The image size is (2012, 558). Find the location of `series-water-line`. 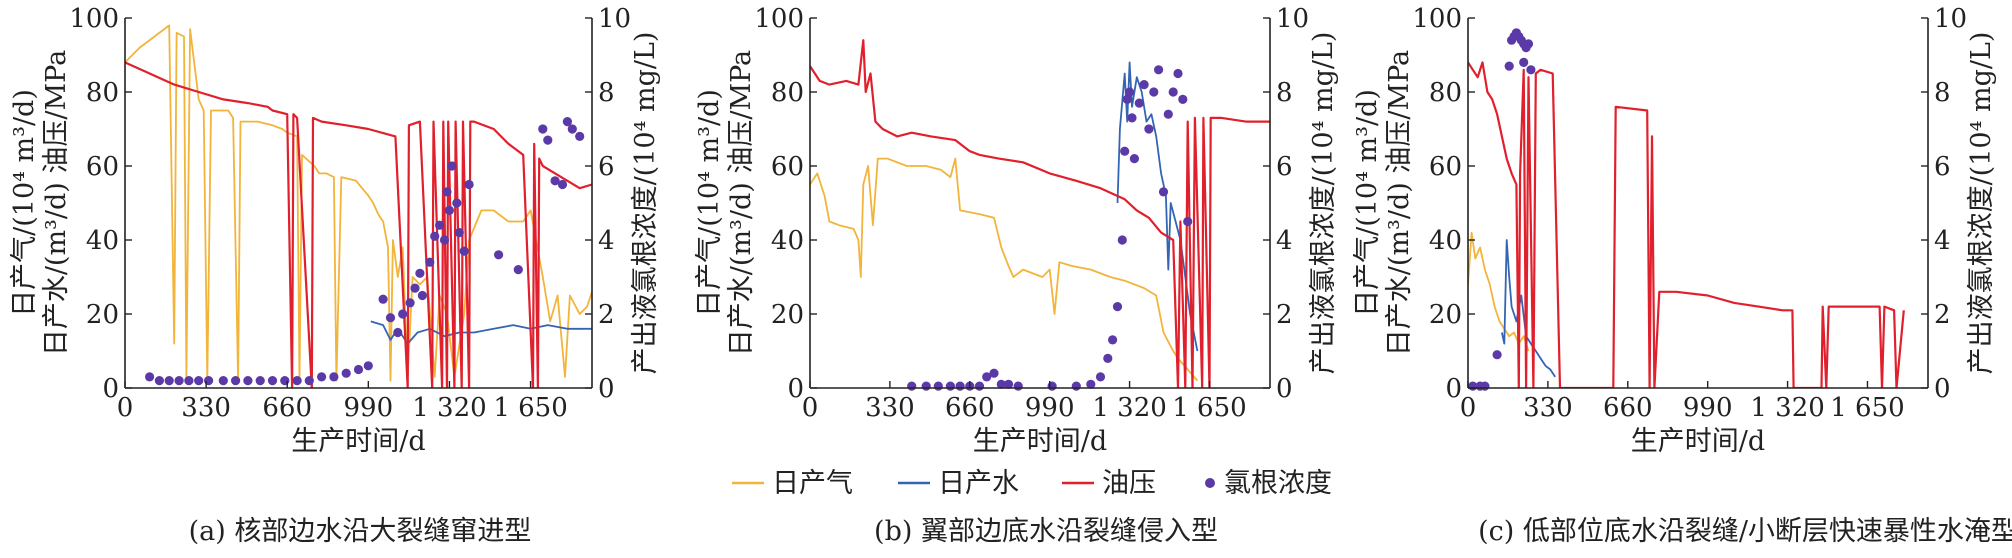

series-water-line is located at coordinates (1528, 308).